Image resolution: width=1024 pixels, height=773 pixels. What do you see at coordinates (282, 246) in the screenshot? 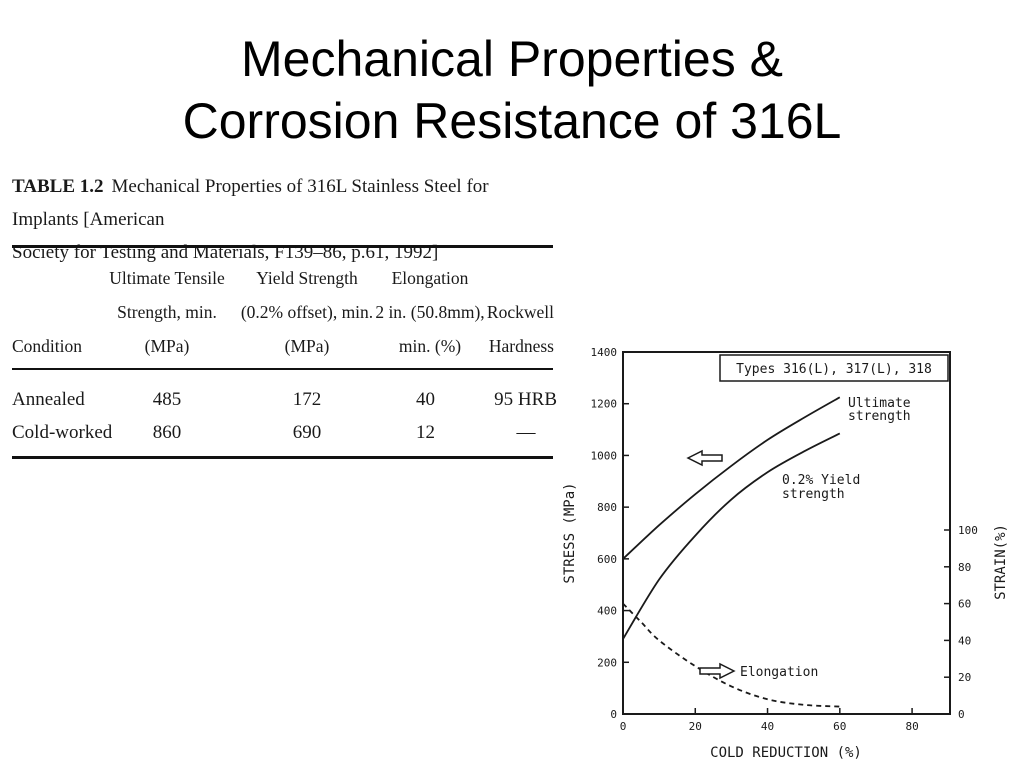
I see `table-top-rule` at bounding box center [282, 246].